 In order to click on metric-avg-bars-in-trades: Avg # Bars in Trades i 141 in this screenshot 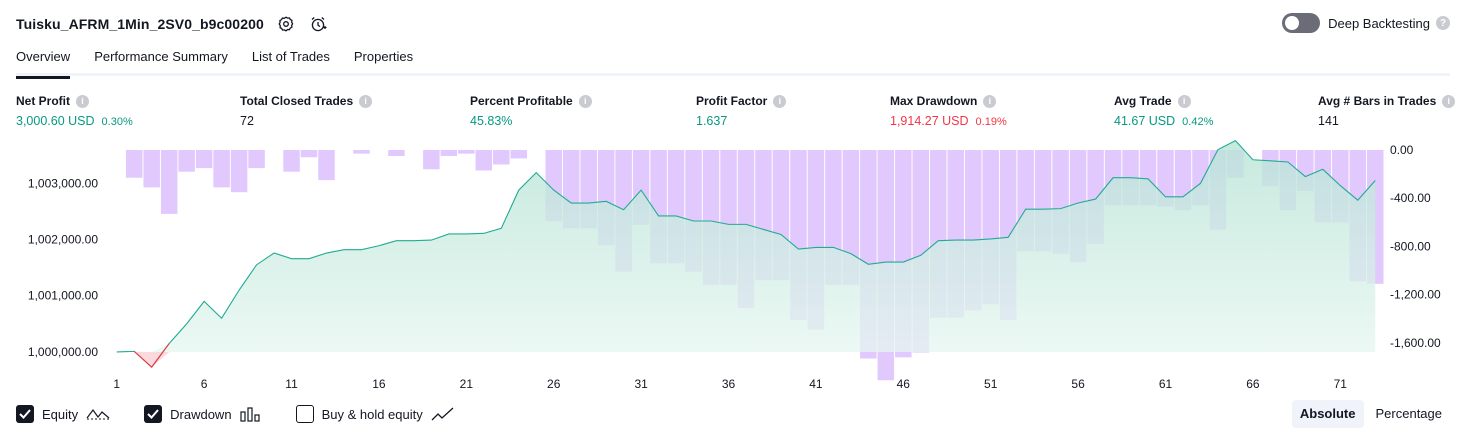, I will do `click(1387, 110)`.